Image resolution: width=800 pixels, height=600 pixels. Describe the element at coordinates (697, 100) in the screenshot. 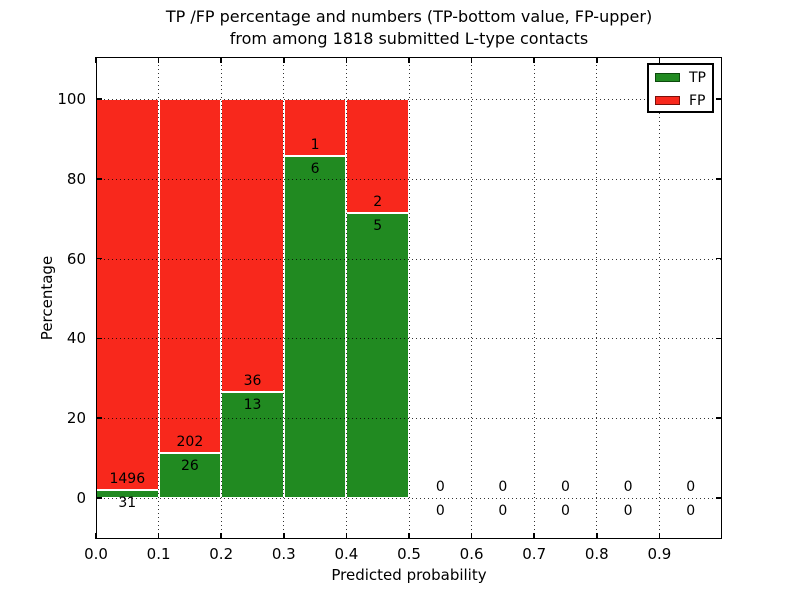

I see `fp-legend-label: FP` at that location.